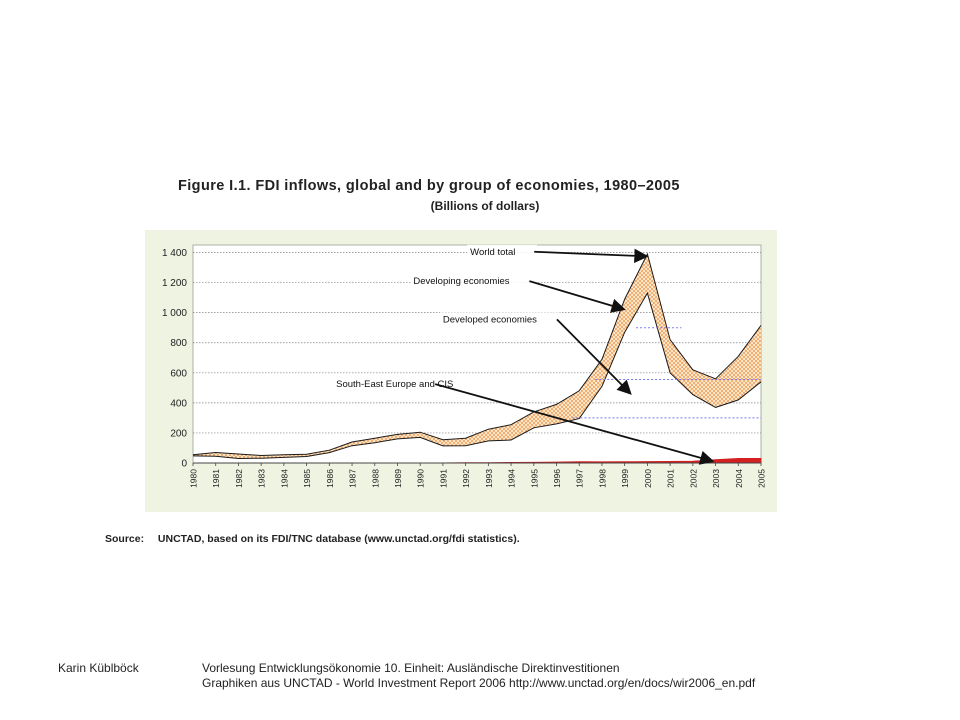 The image size is (960, 720). Describe the element at coordinates (194, 478) in the screenshot. I see `x-tick-label: 1980` at that location.